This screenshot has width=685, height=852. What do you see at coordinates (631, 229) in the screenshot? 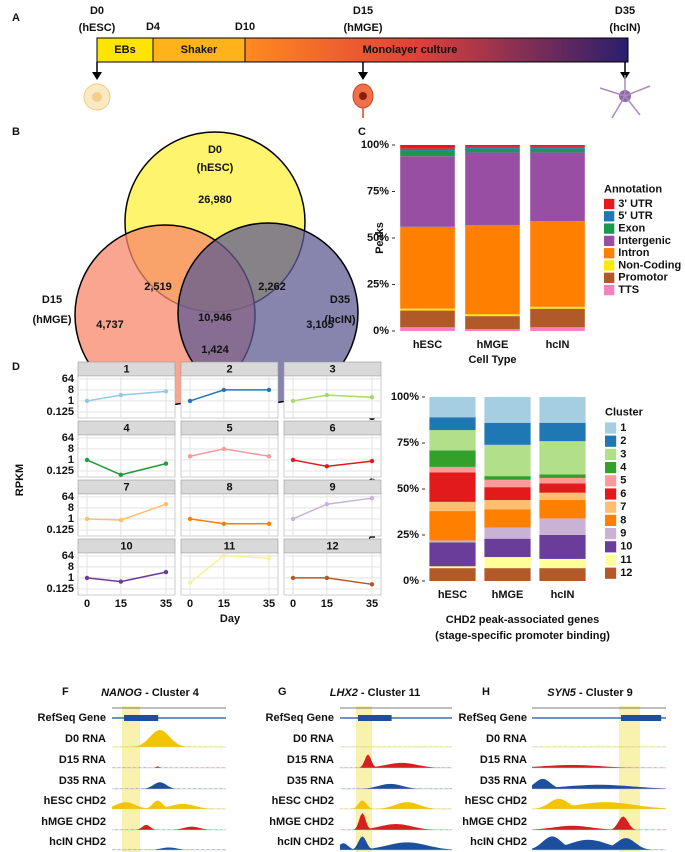
I see `legend-label: Exon` at bounding box center [631, 229].